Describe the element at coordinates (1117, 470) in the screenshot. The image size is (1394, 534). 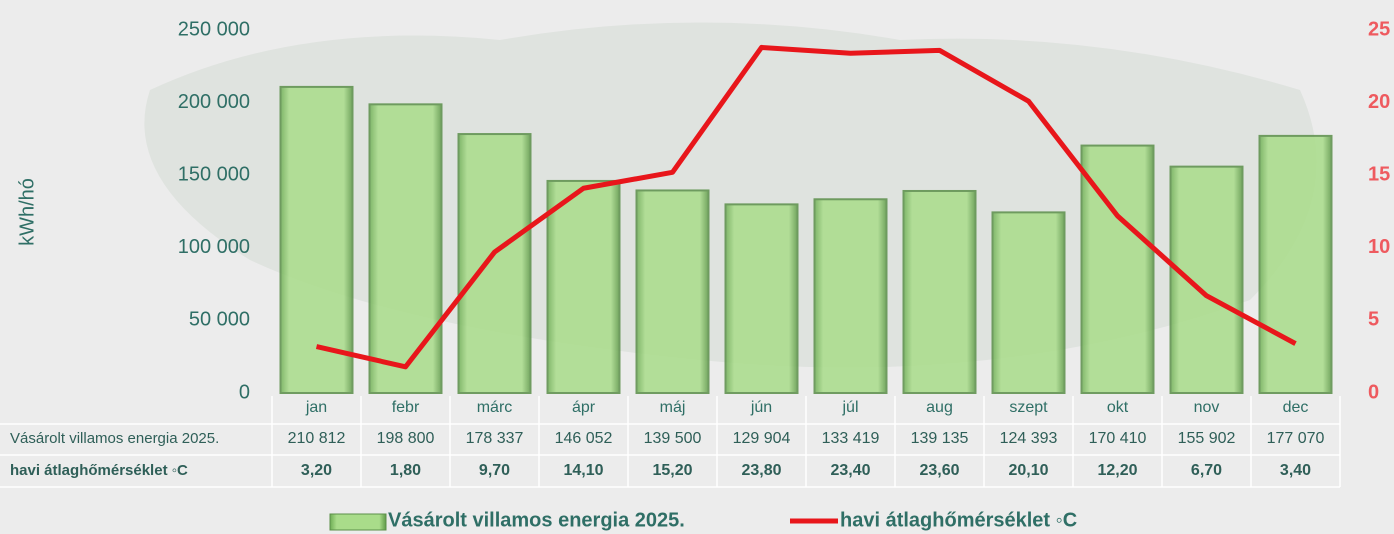
I see `table-cell: 12,20` at that location.